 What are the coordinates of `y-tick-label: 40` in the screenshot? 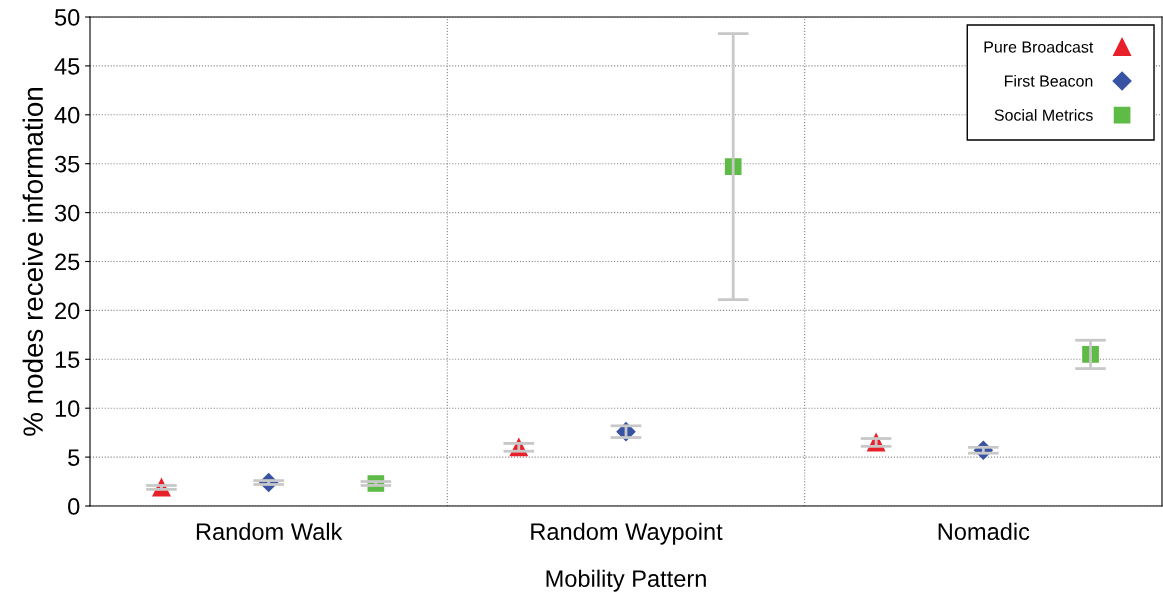 It's located at (67, 115).